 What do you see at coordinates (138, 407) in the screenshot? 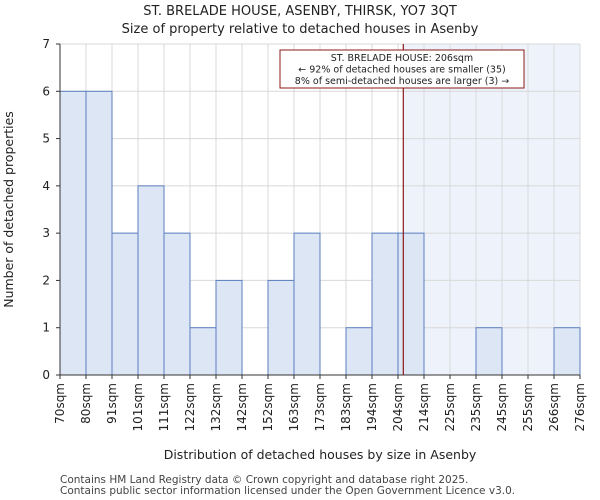
I see `x-tick-label: 101sqm` at bounding box center [138, 407].